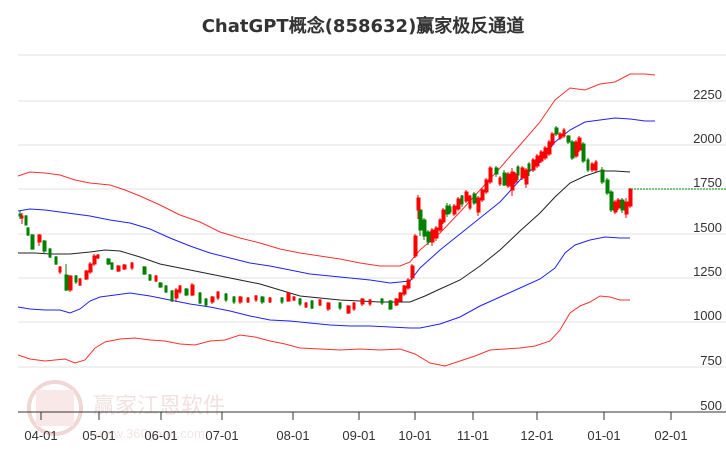  What do you see at coordinates (358, 435) in the screenshot?
I see `svg-text: 09-01` at bounding box center [358, 435].